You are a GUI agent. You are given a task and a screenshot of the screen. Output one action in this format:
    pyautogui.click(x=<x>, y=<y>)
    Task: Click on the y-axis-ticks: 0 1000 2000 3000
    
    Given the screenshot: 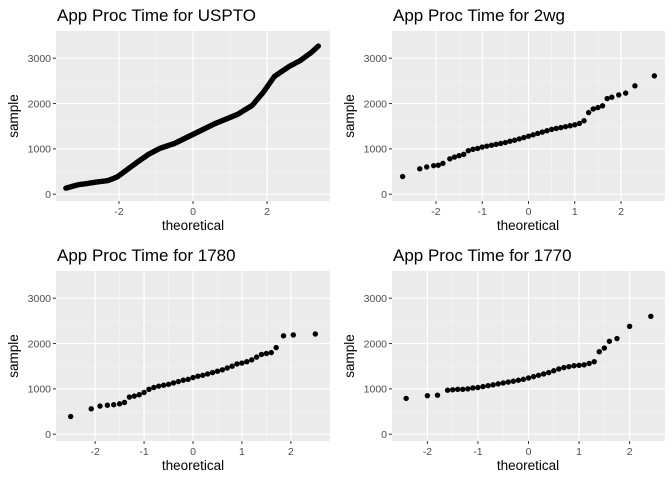 What is the action you would take?
    pyautogui.click(x=378, y=367)
    